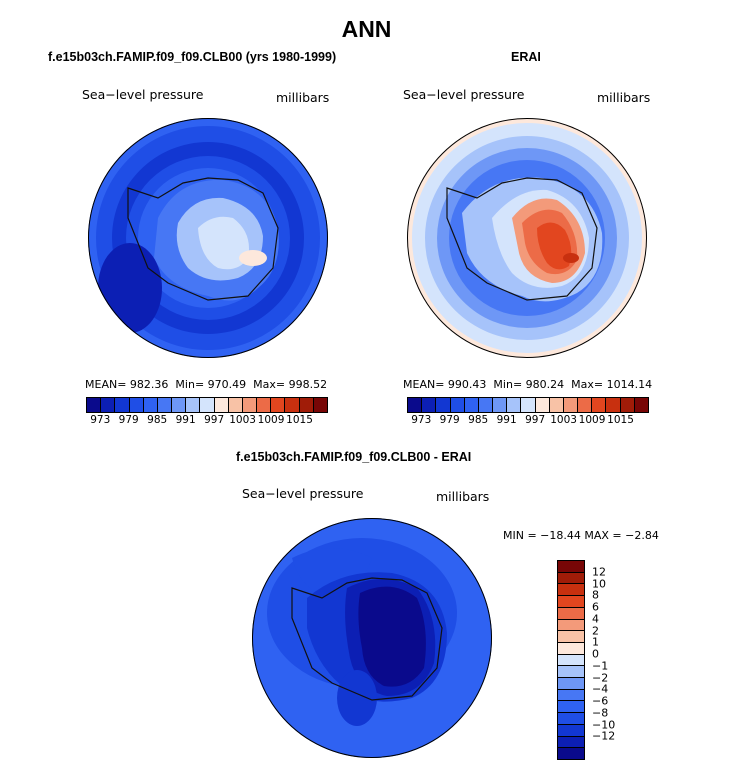  What do you see at coordinates (372, 638) in the screenshot?
I see `diff-map` at bounding box center [372, 638].